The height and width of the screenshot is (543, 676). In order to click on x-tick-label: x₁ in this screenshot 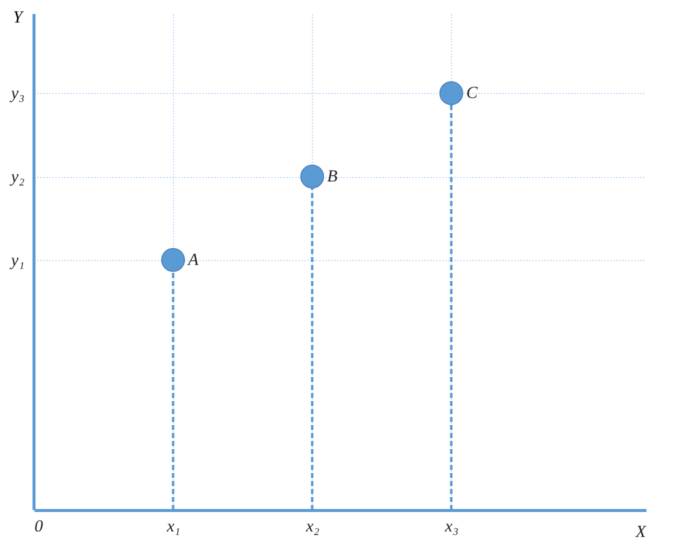, I will do `click(173, 526)`.